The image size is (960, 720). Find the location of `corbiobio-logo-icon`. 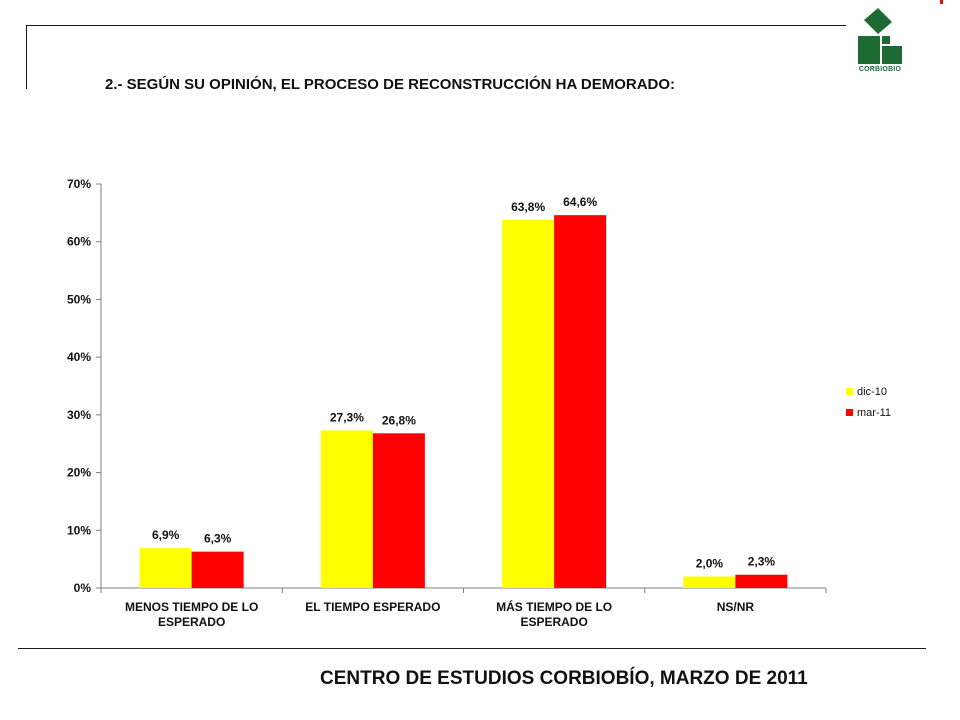

corbiobio-logo-icon is located at coordinates (880, 36).